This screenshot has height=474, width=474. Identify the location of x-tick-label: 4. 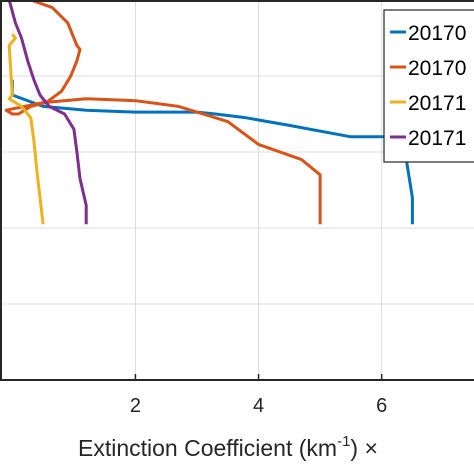
(258, 406).